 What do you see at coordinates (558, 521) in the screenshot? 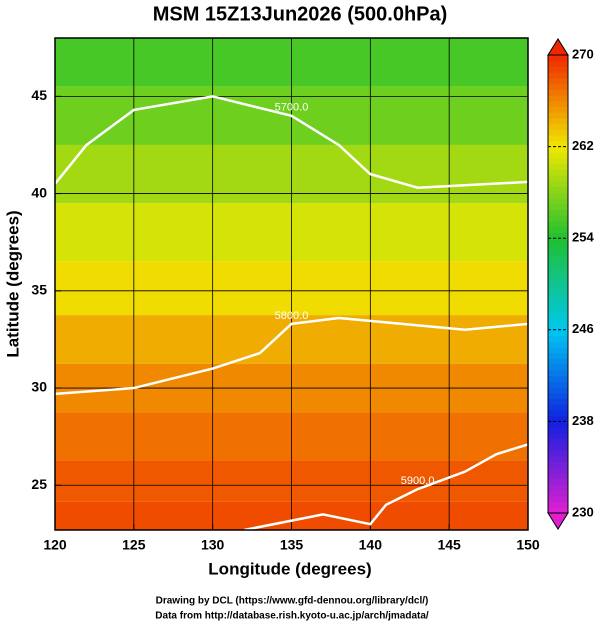
I see `colorbar-min-arrow` at bounding box center [558, 521].